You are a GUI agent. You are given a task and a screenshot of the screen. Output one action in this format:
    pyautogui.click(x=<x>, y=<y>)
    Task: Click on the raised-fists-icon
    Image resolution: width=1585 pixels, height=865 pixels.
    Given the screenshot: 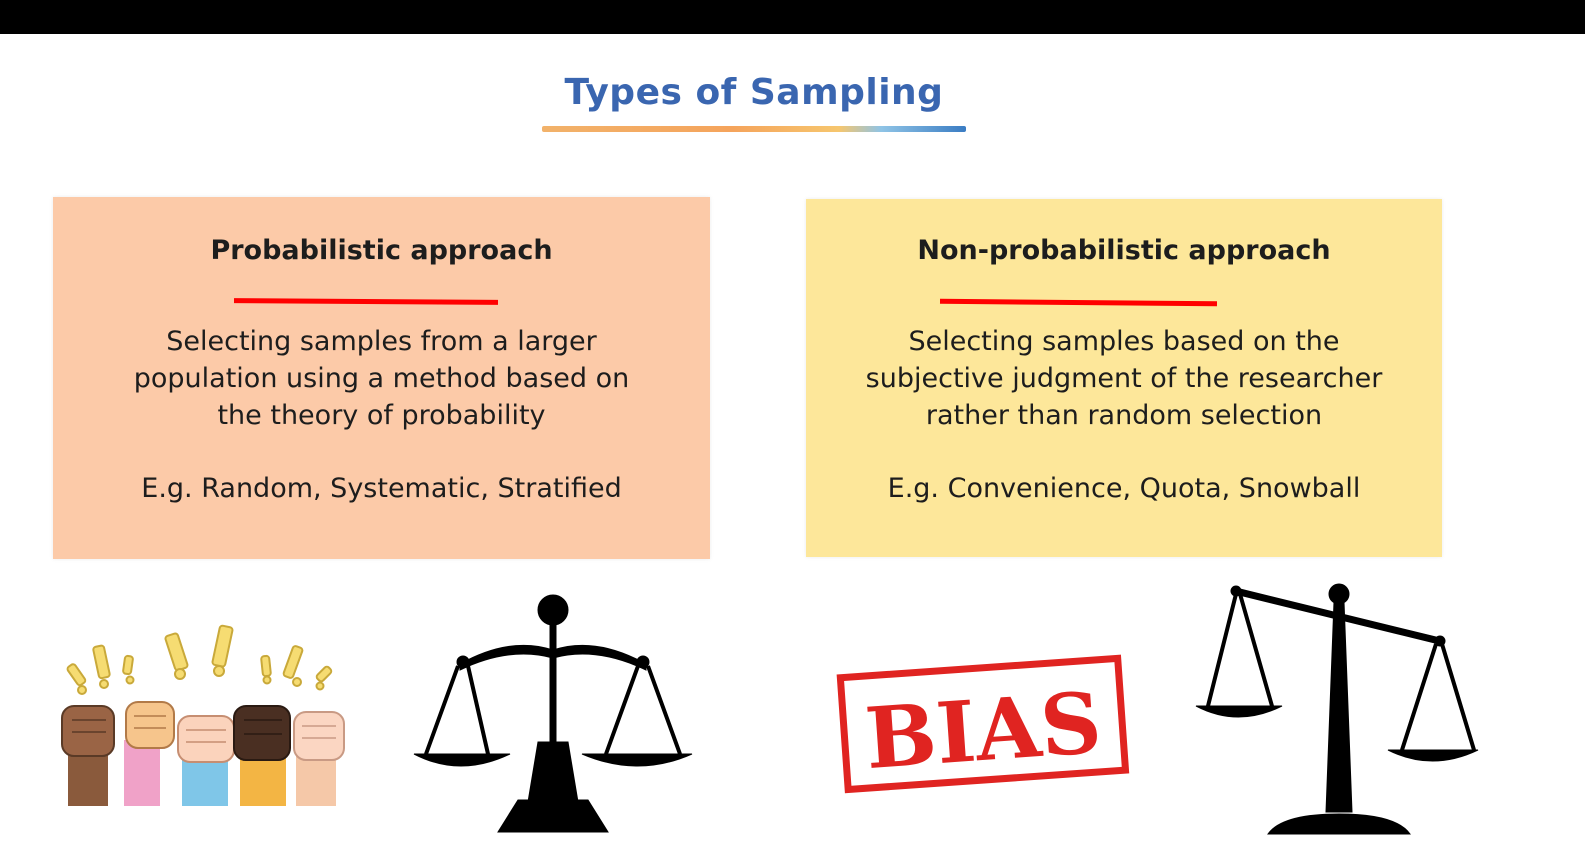 What is the action you would take?
    pyautogui.click(x=203, y=715)
    